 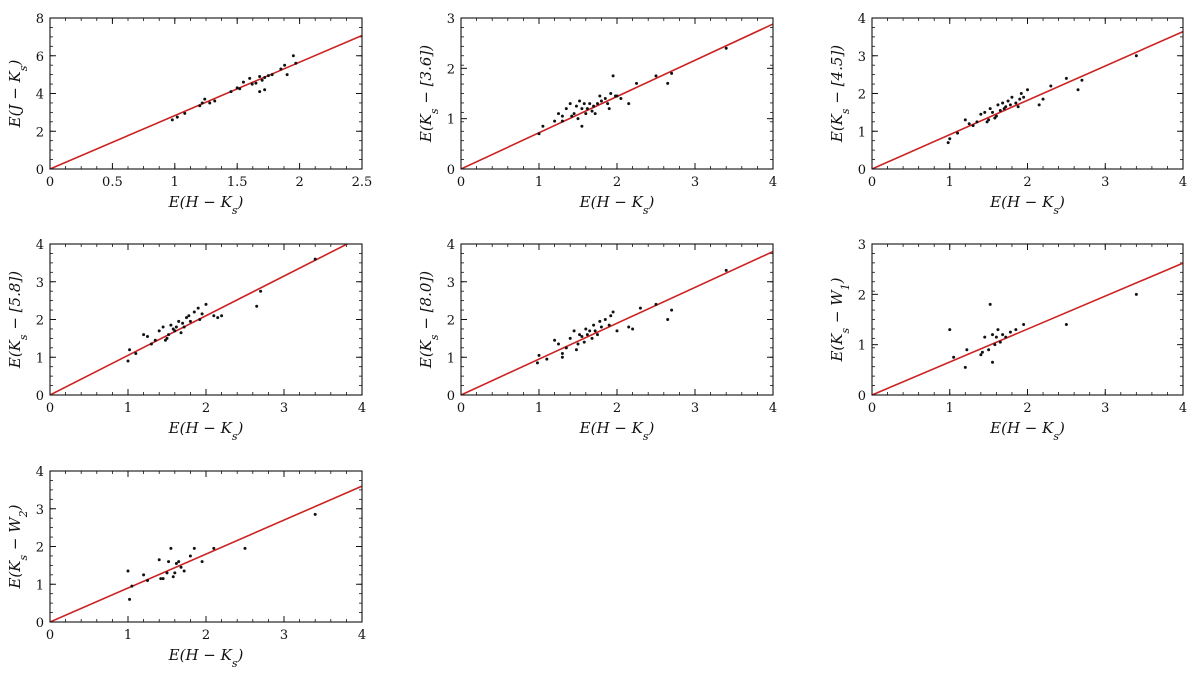 I want to click on y-tick-label: 4, so click(x=40, y=245).